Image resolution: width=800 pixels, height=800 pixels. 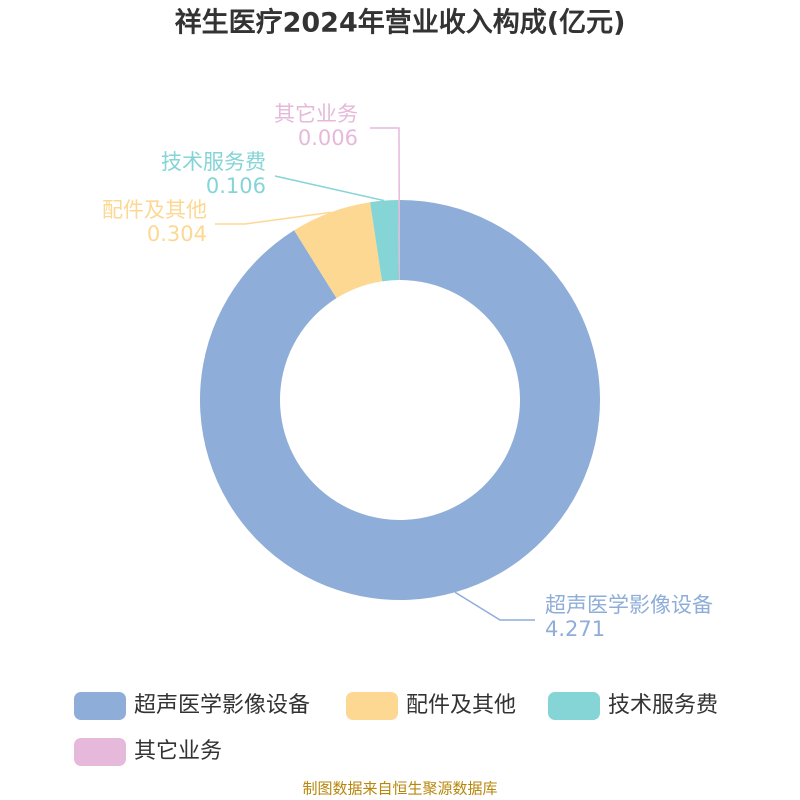 What do you see at coordinates (178, 751) in the screenshot?
I see `legend-label: 其它业务` at bounding box center [178, 751].